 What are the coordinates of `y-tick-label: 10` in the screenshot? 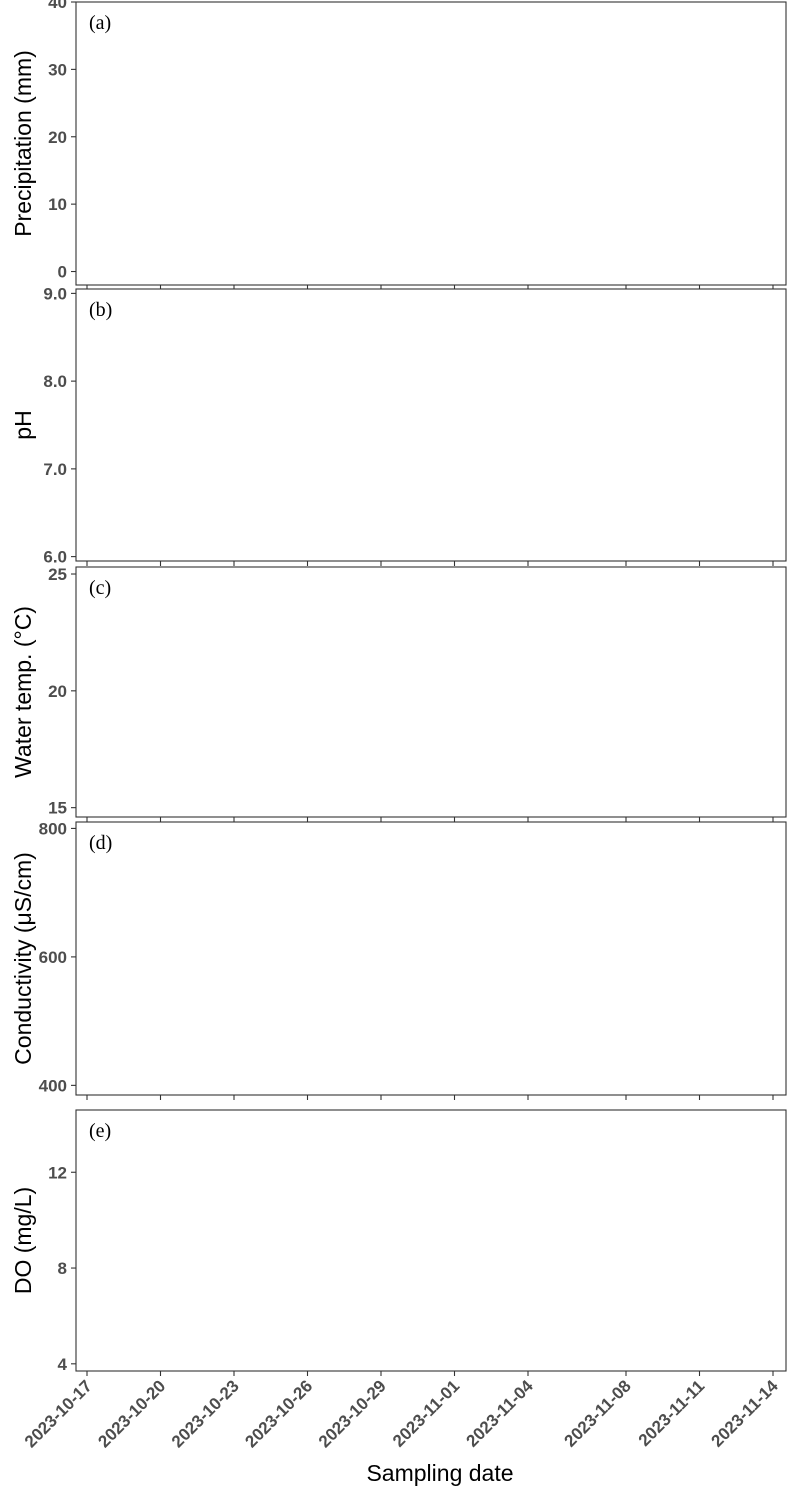 It's located at (57, 204).